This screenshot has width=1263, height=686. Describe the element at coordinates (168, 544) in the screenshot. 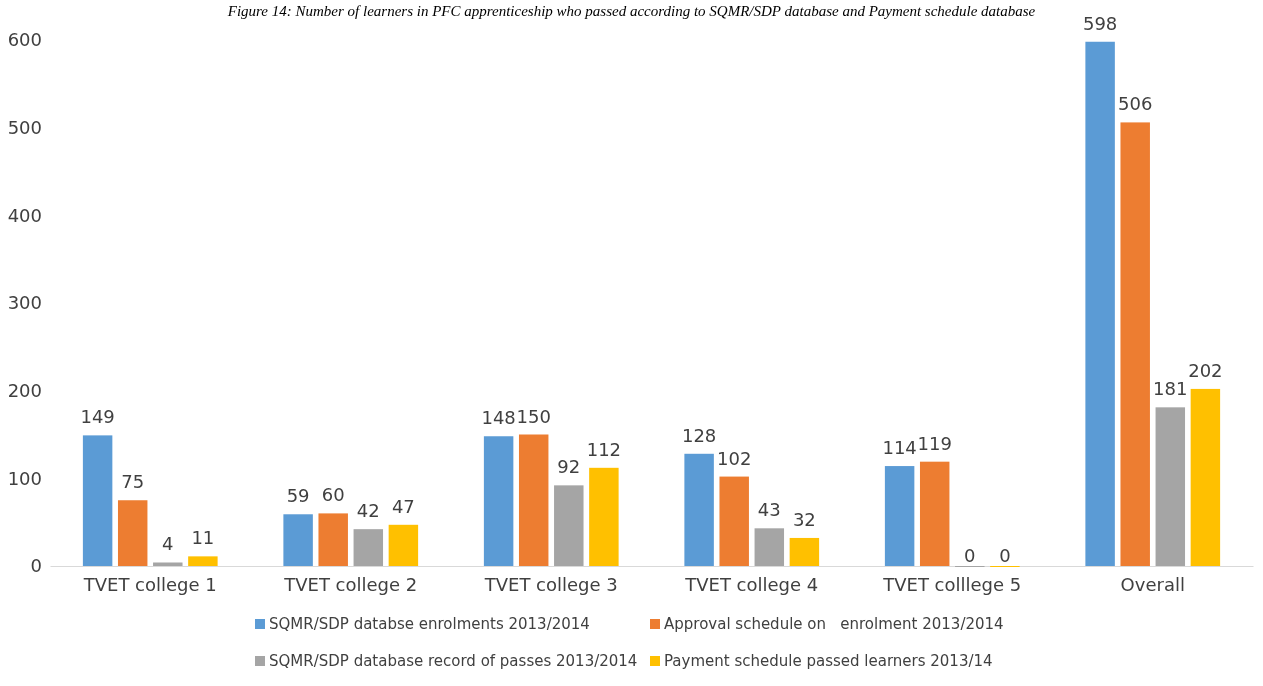

I see `data-label: 4` at that location.